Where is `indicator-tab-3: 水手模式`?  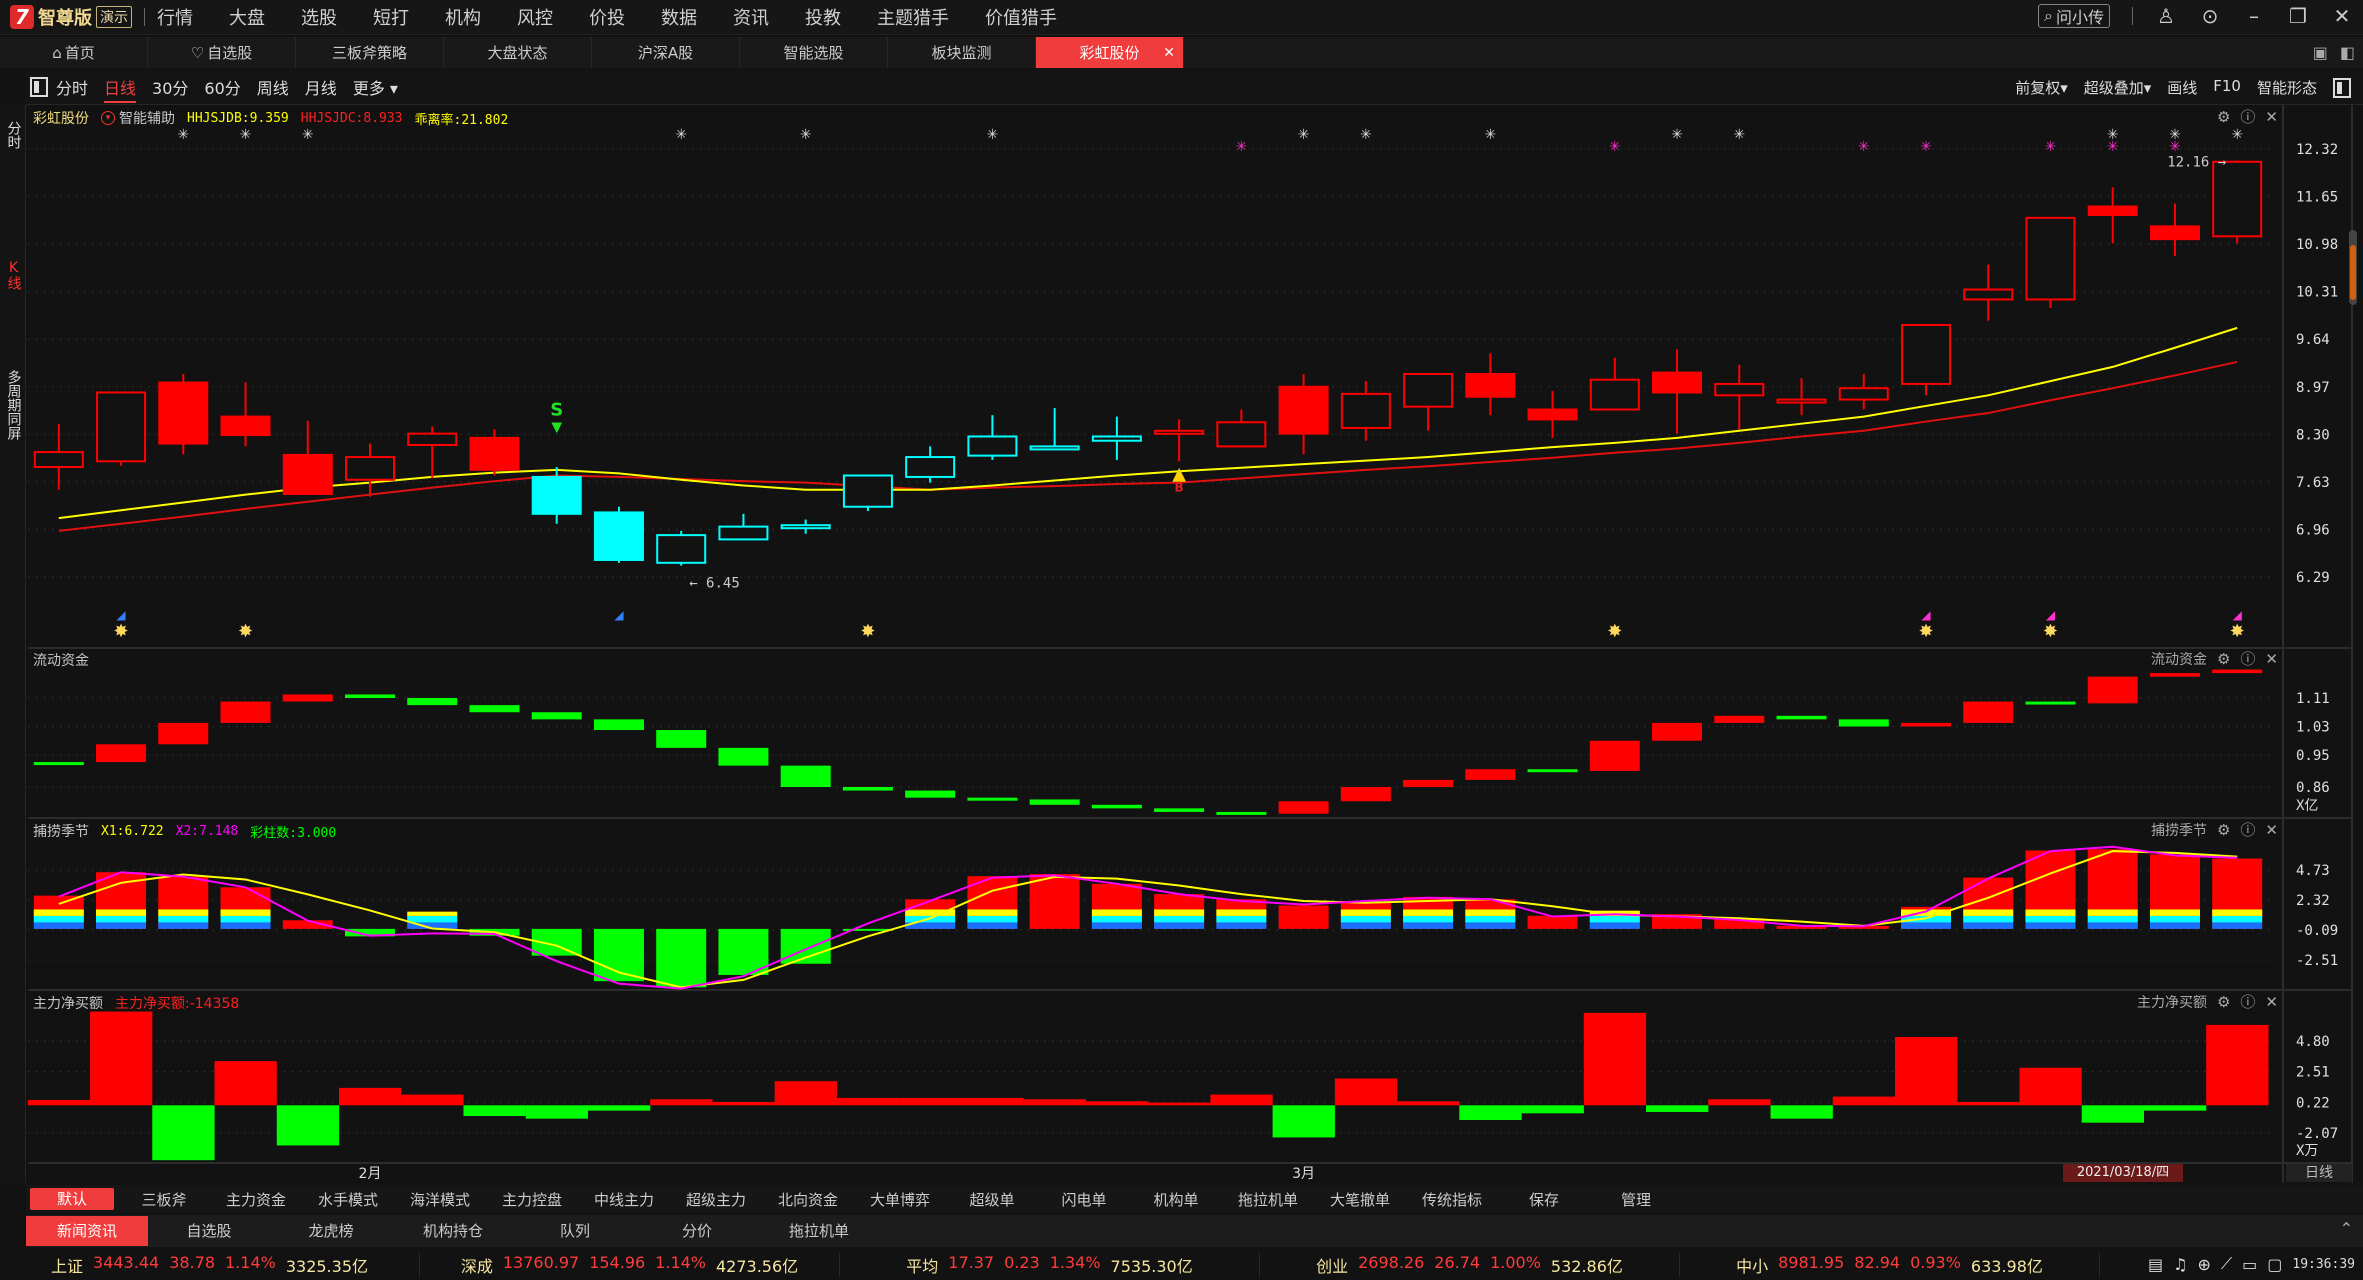 indicator-tab-3: 水手模式 is located at coordinates (347, 1199).